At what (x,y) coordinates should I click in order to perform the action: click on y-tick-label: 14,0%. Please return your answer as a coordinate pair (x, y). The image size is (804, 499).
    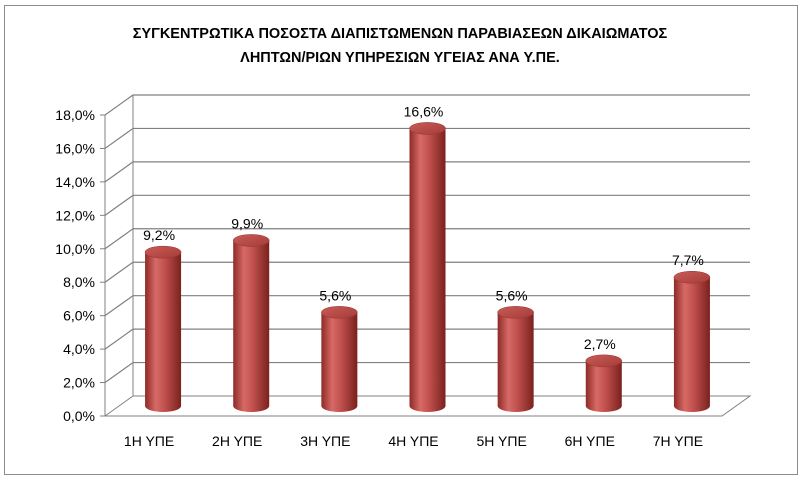
    Looking at the image, I should click on (75, 182).